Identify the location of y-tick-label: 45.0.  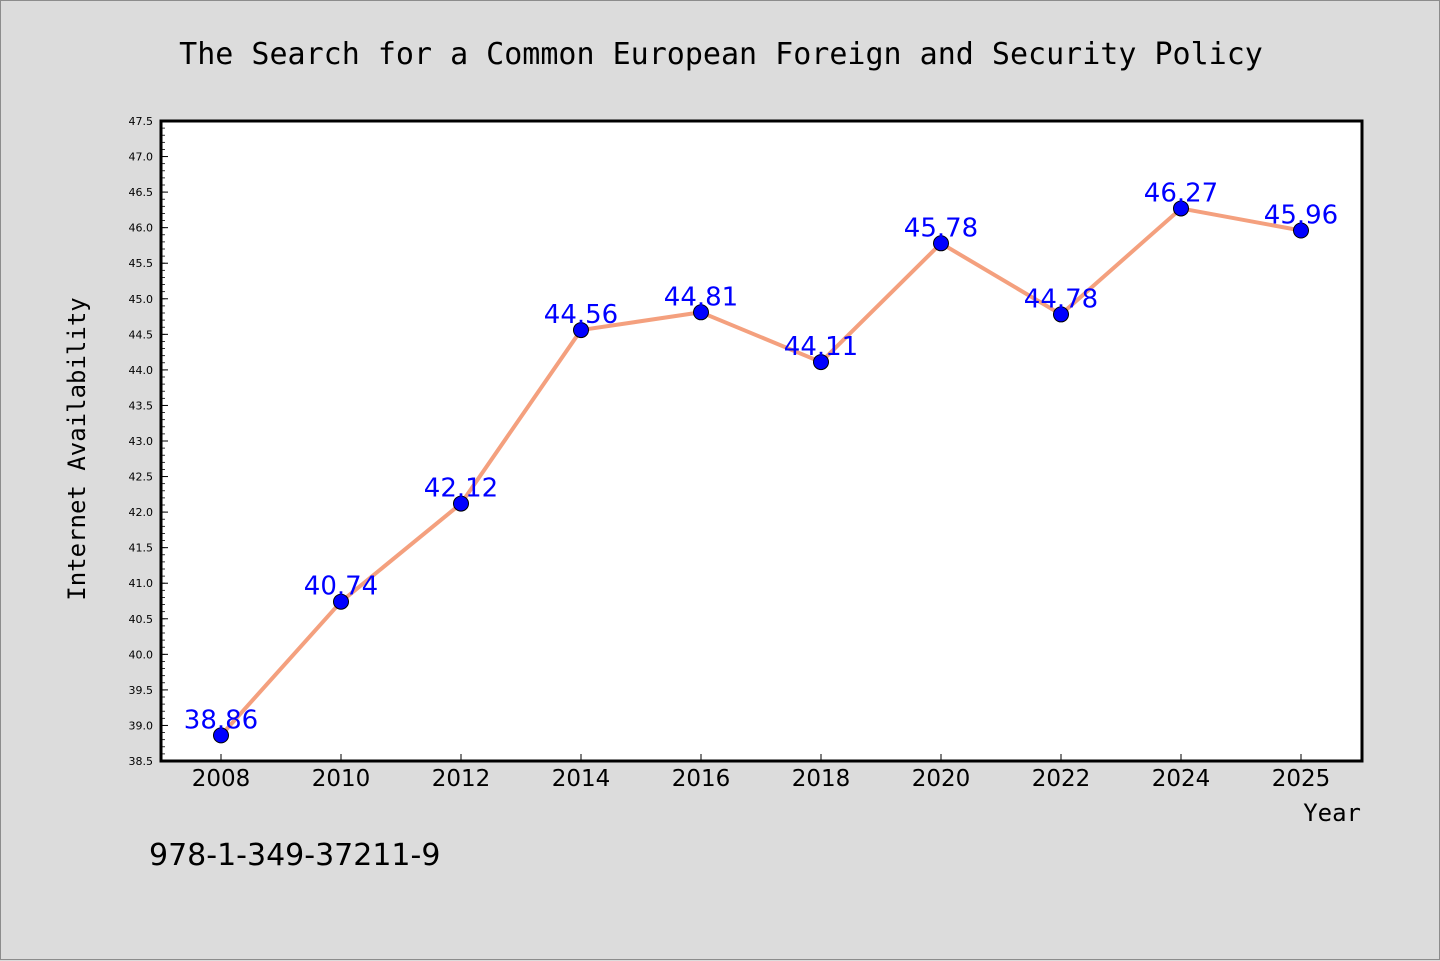
(141, 299).